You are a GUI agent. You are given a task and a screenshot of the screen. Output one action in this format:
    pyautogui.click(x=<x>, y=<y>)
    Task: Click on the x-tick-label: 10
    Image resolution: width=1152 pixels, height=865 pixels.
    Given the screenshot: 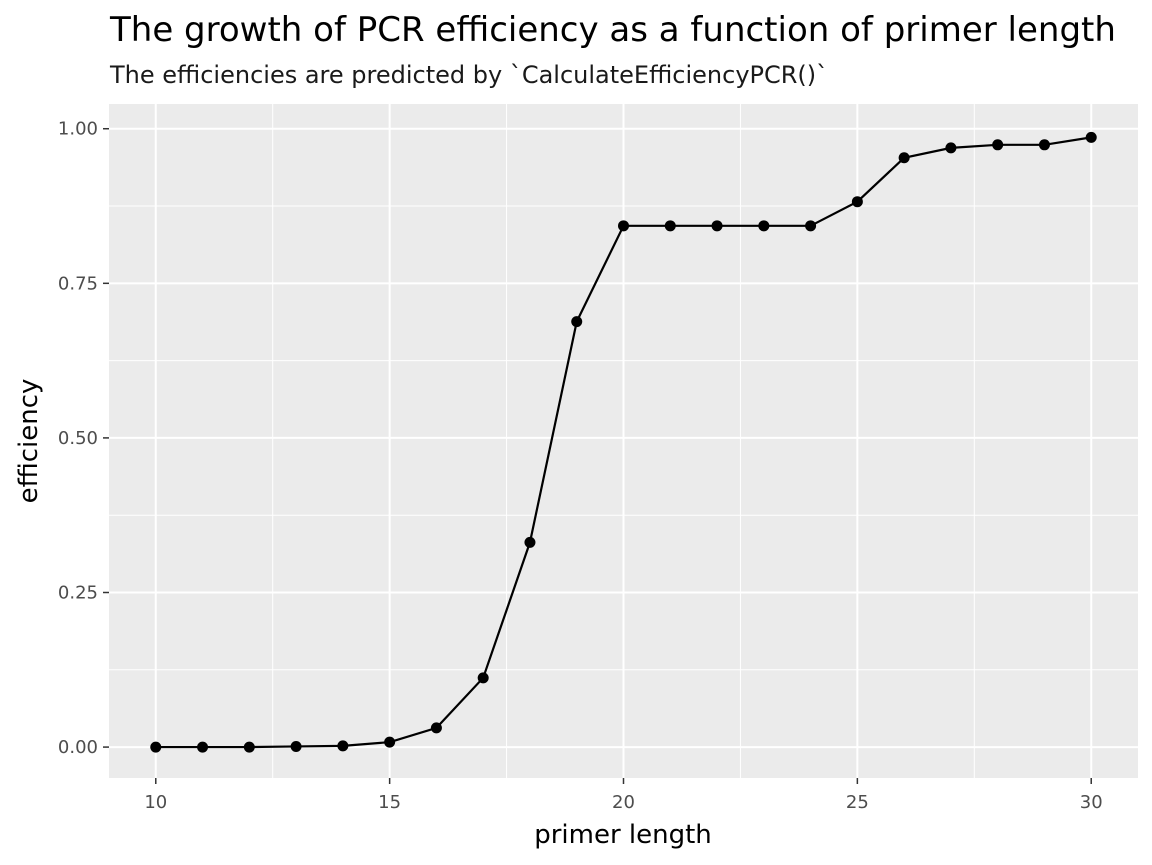 What is the action you would take?
    pyautogui.click(x=155, y=802)
    